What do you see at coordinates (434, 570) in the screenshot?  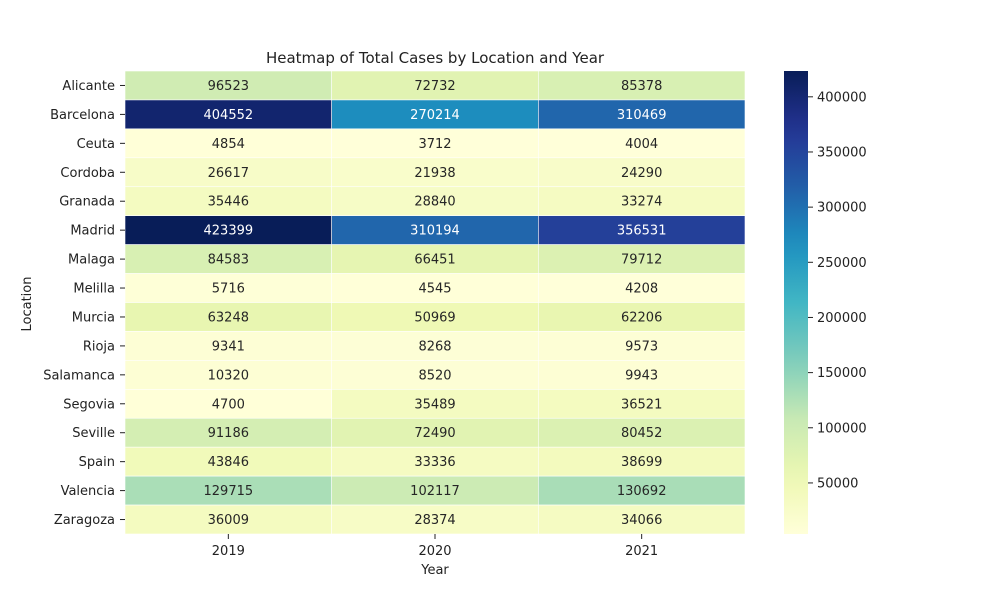 I see `x-axis-label: Year` at bounding box center [434, 570].